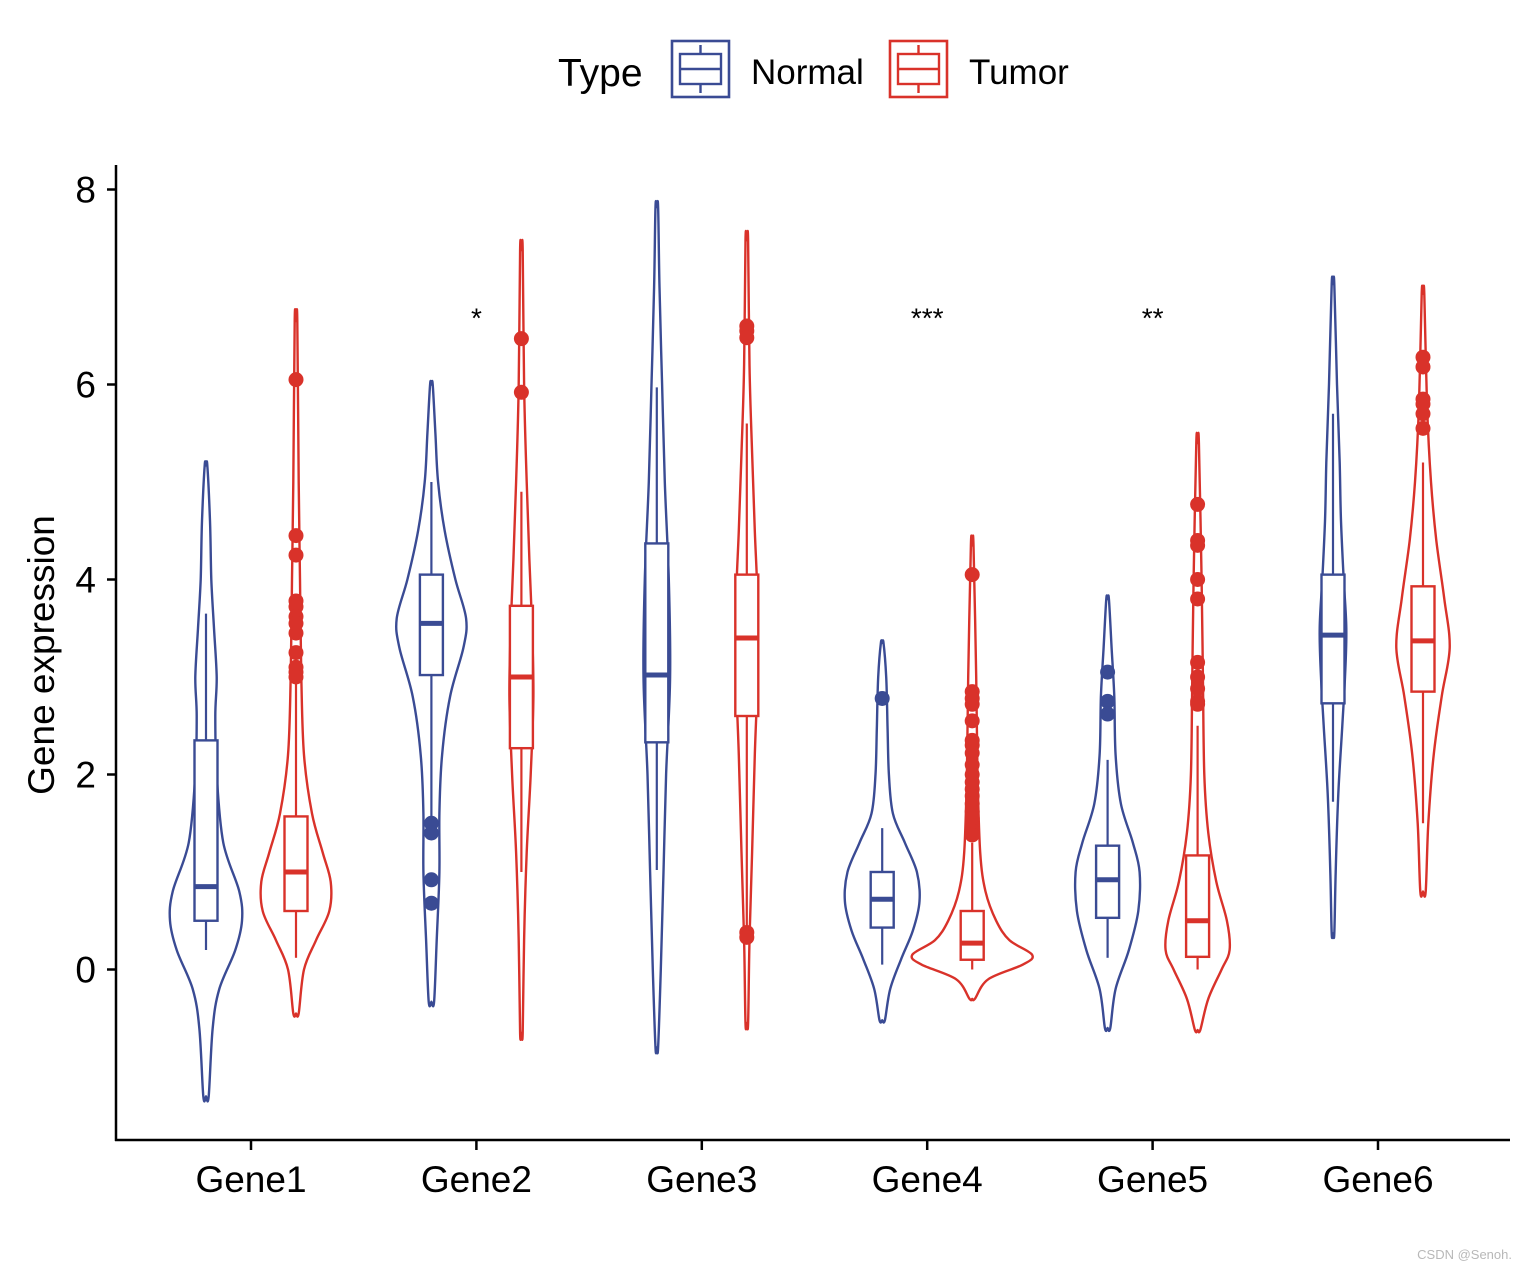  What do you see at coordinates (700, 69) in the screenshot?
I see `legend-key-normal` at bounding box center [700, 69].